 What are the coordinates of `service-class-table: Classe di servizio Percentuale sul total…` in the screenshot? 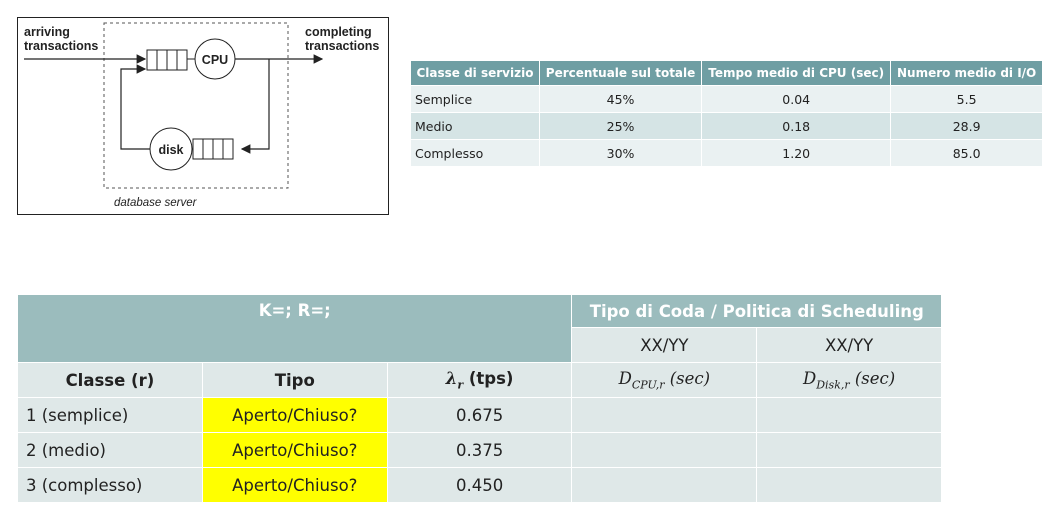 It's located at (726, 113).